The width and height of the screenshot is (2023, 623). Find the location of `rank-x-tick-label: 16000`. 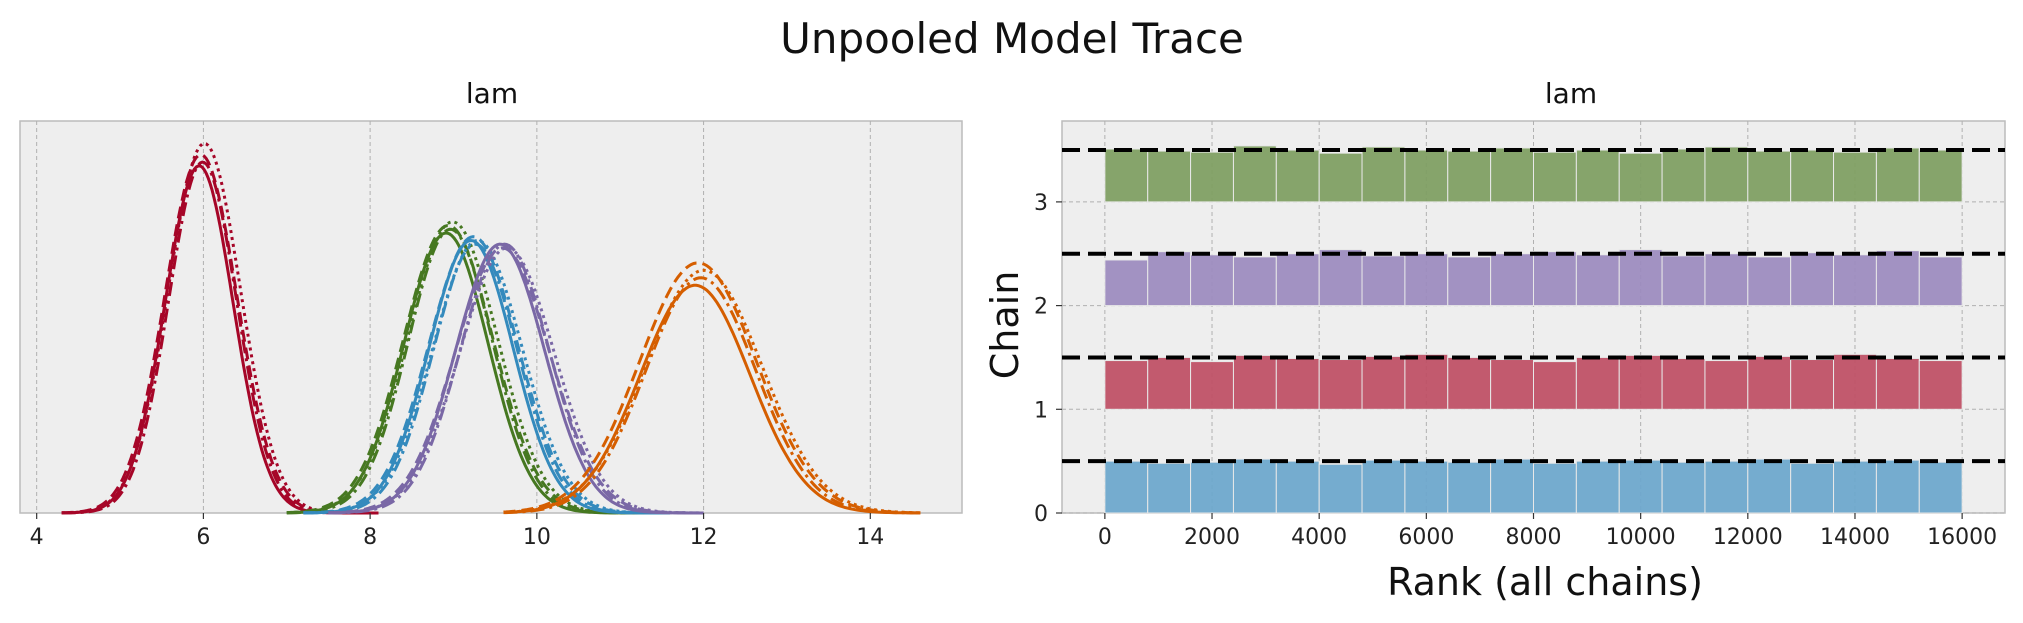

rank-x-tick-label: 16000 is located at coordinates (1962, 537).